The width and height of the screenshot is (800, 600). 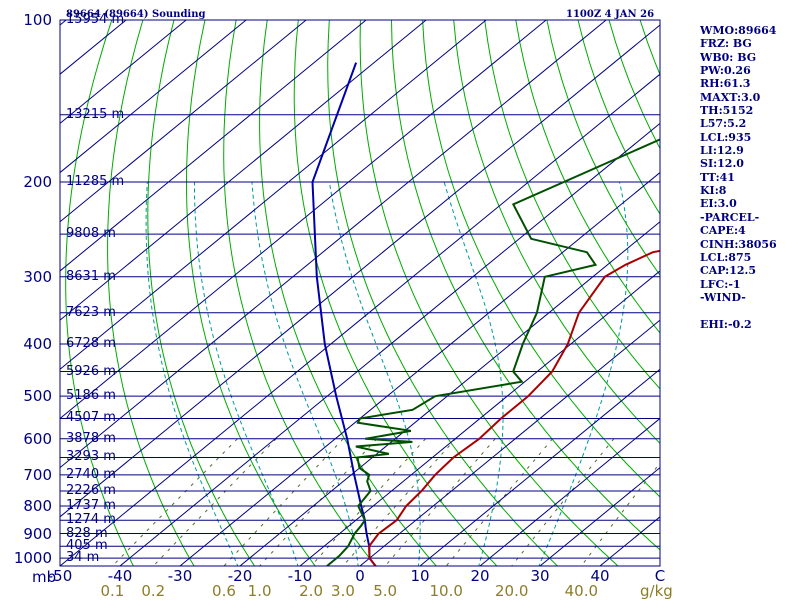 What do you see at coordinates (120, 576) in the screenshot?
I see `temp-tick-label: -40` at bounding box center [120, 576].